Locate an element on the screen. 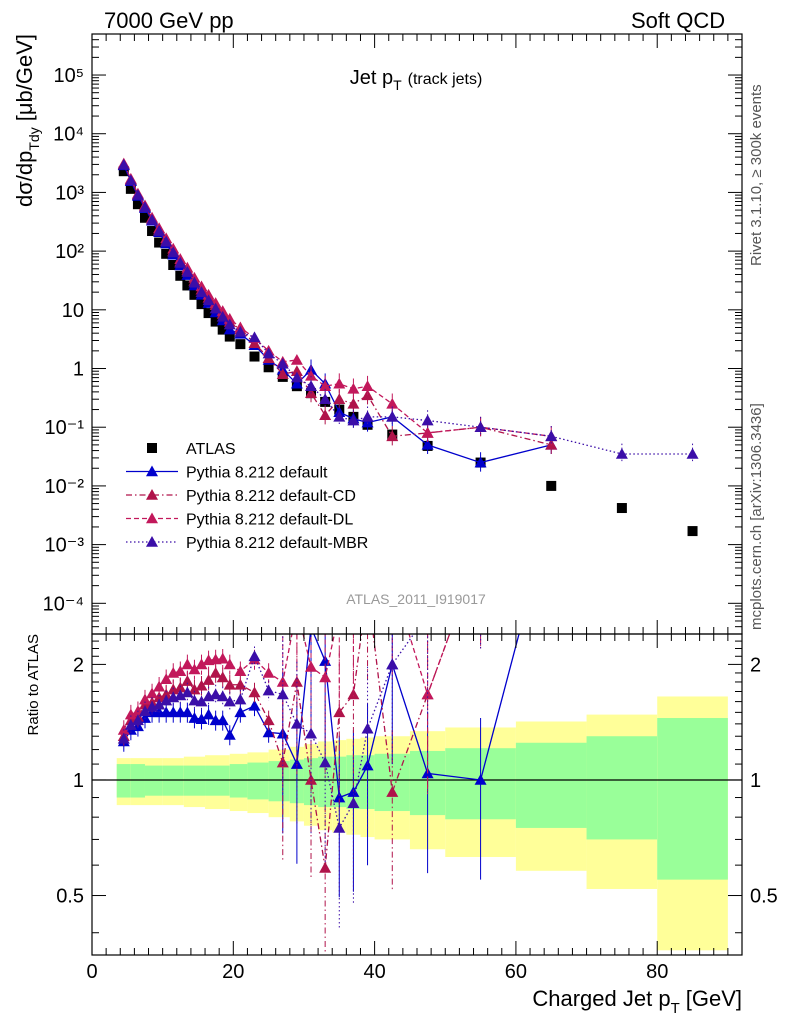  legend-entry: Pythia 8.212 default-MBR is located at coordinates (277, 543).